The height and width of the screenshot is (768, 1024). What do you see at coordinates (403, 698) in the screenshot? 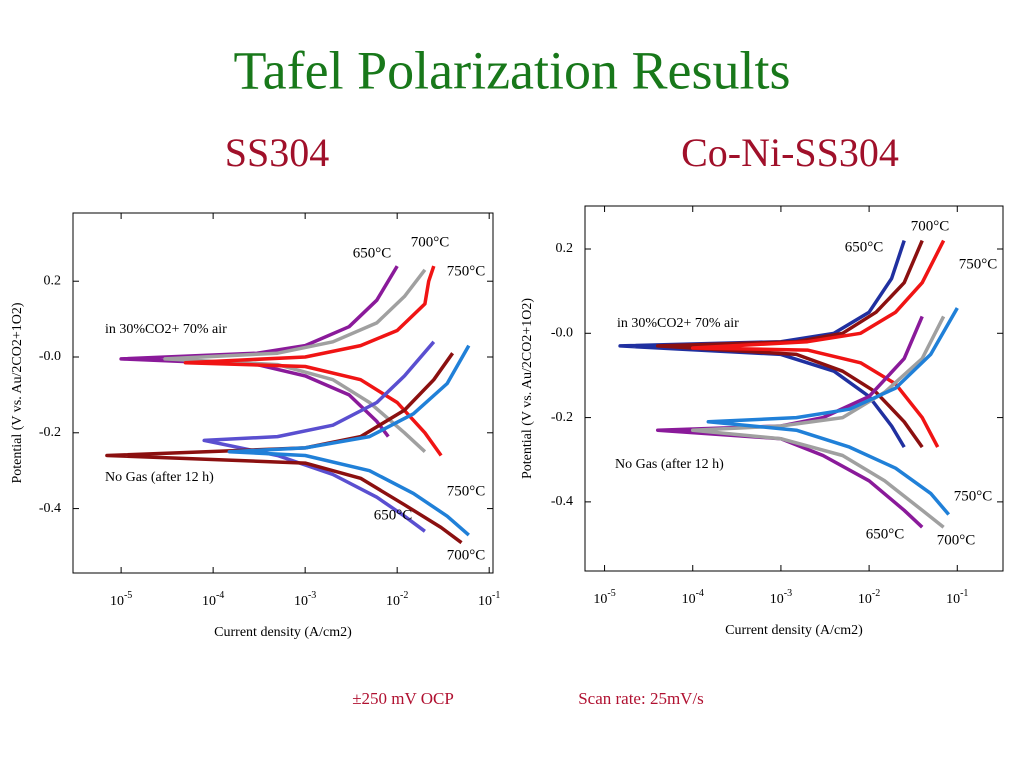
I see `note: ±250 mV OCP` at bounding box center [403, 698].